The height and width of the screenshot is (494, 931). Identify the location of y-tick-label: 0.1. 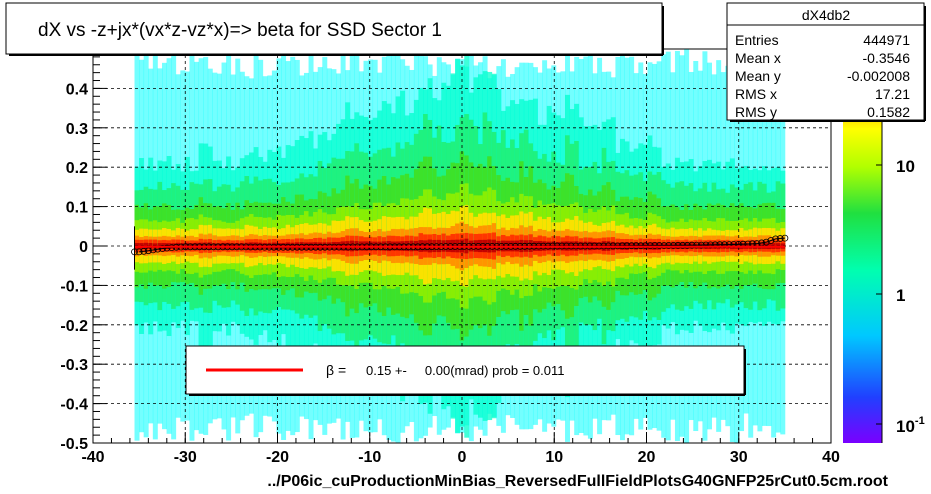
(77, 208).